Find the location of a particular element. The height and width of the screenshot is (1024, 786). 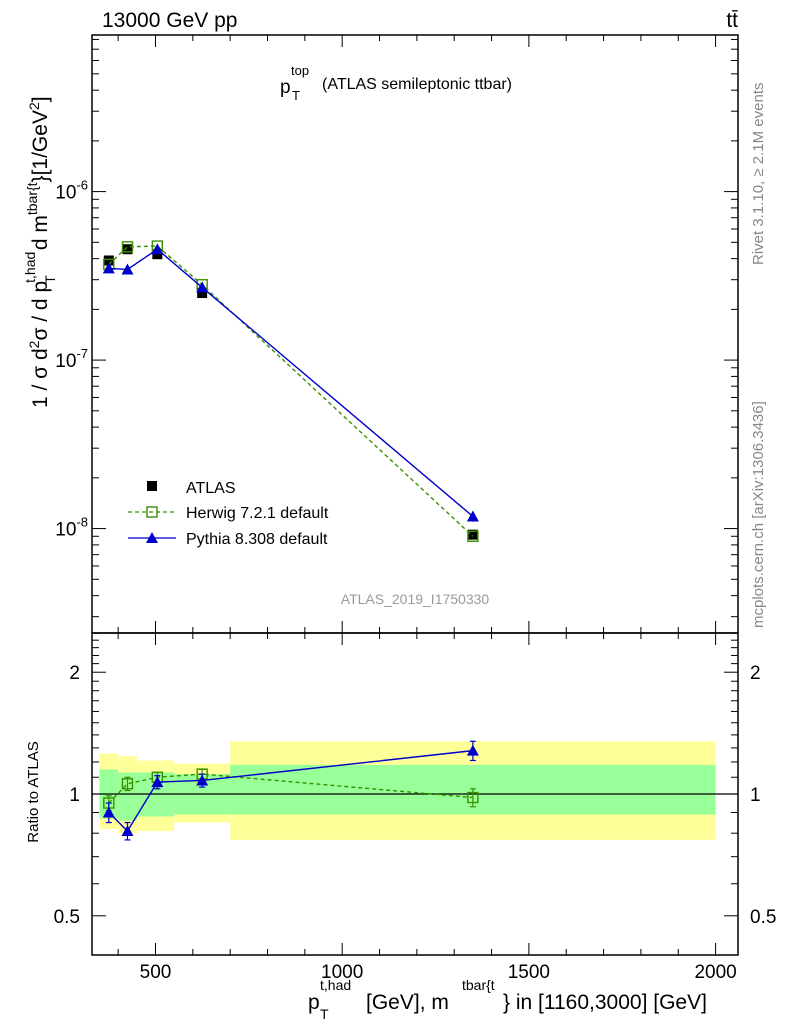

svg-text: t,had is located at coordinates (335, 985).